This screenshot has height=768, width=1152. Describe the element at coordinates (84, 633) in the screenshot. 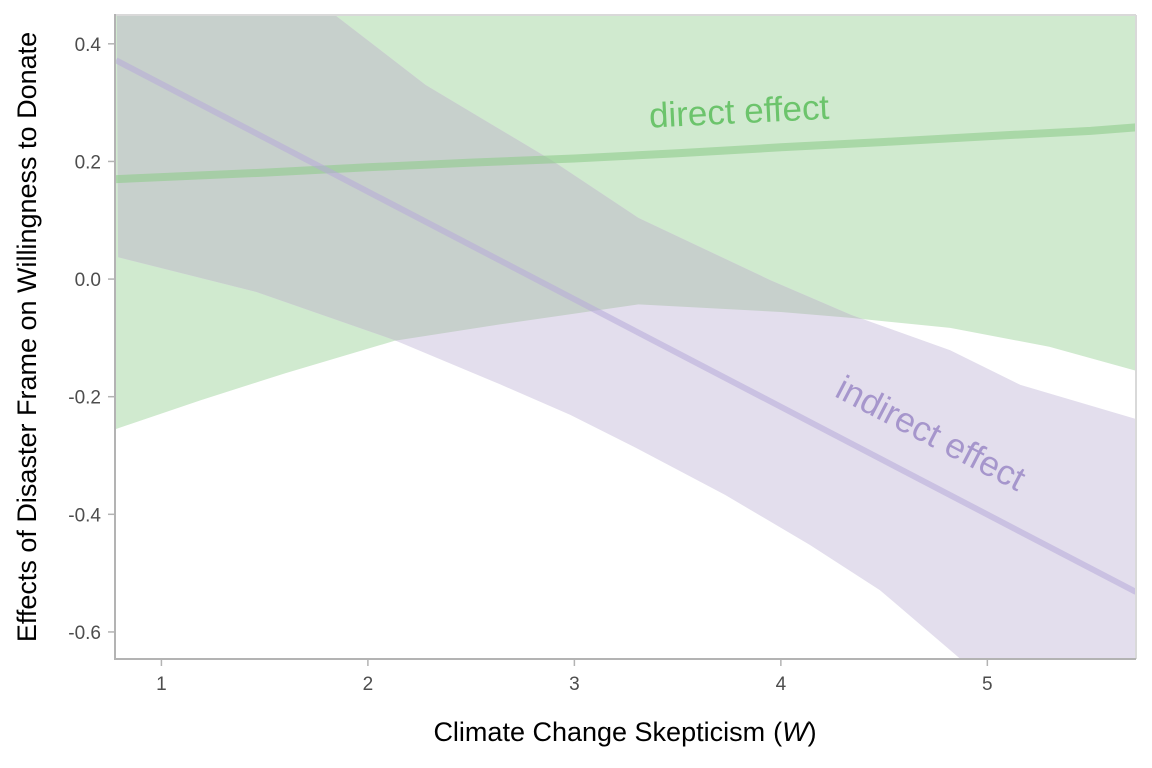

I see `y-tick-label: -0.6` at that location.